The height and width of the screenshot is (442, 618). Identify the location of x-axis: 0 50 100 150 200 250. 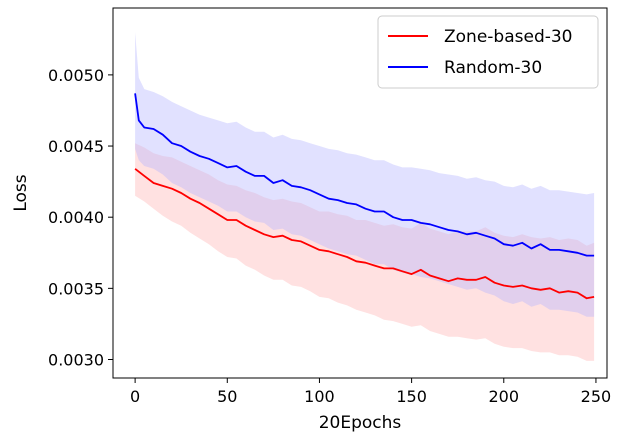
(370, 392).